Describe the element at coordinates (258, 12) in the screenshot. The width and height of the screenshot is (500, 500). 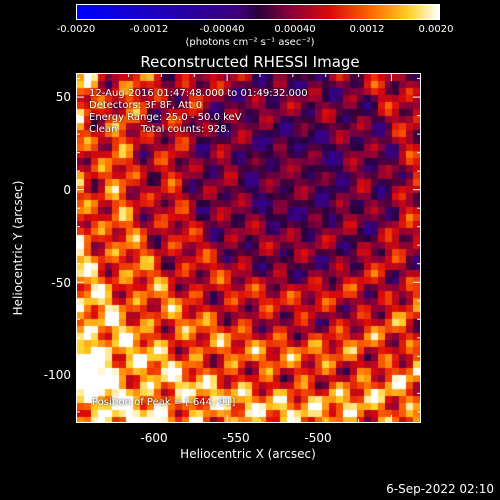
I see `colorbar` at that location.